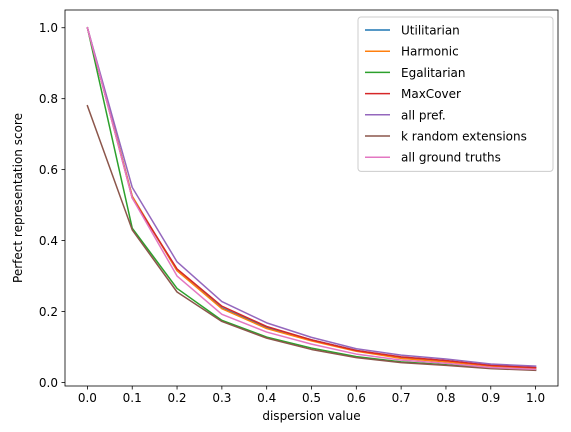 Image resolution: width=571 pixels, height=432 pixels. Describe the element at coordinates (221, 398) in the screenshot. I see `x-tick-label: 0.3` at that location.